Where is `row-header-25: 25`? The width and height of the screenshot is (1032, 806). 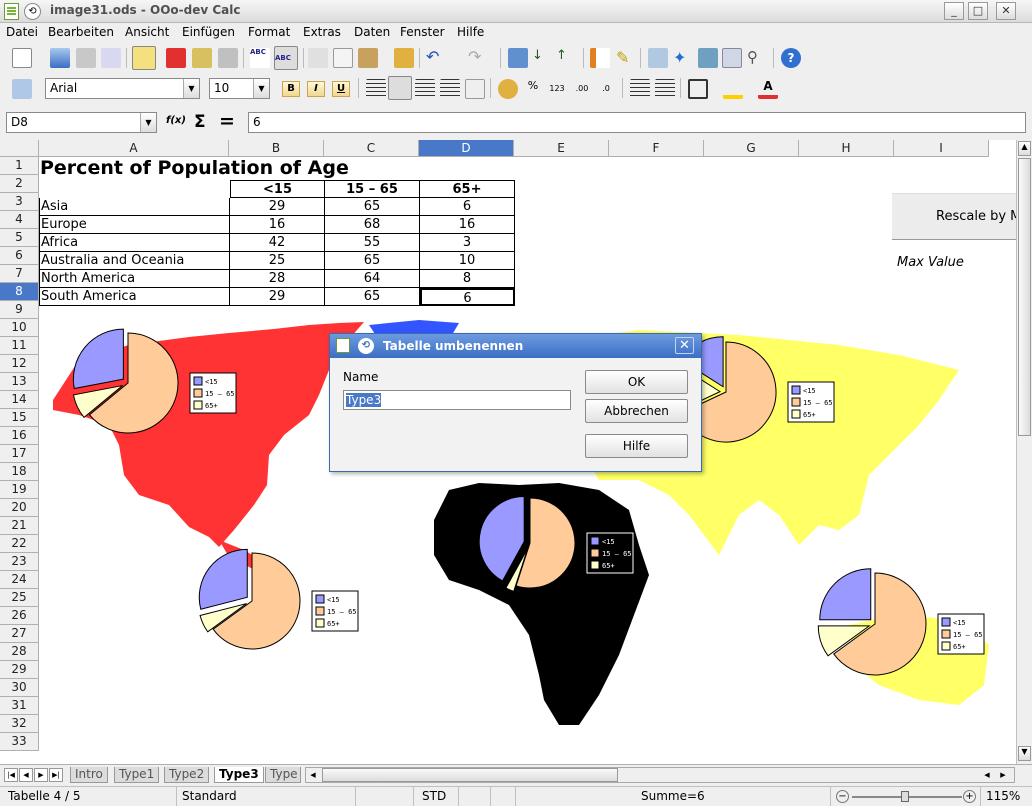
row-header-25: 25 is located at coordinates (19, 598).